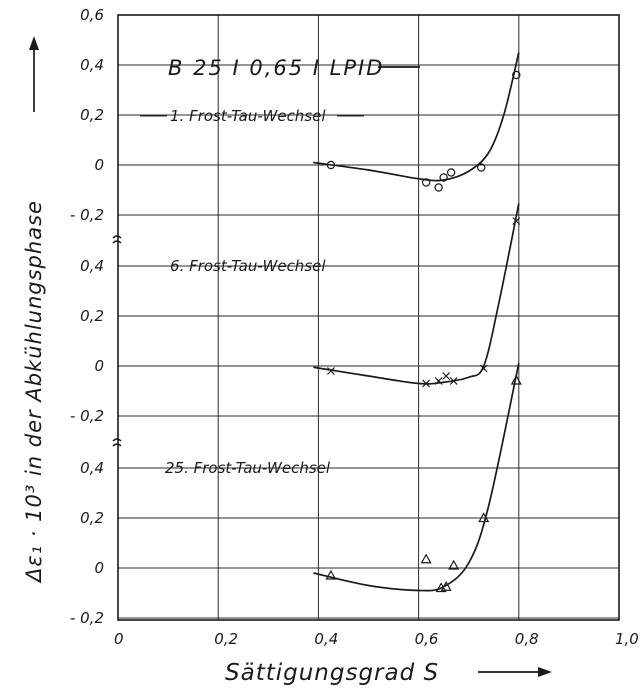 The width and height of the screenshot is (641, 688). I want to click on x-tick-label: 1,0, so click(627, 639).